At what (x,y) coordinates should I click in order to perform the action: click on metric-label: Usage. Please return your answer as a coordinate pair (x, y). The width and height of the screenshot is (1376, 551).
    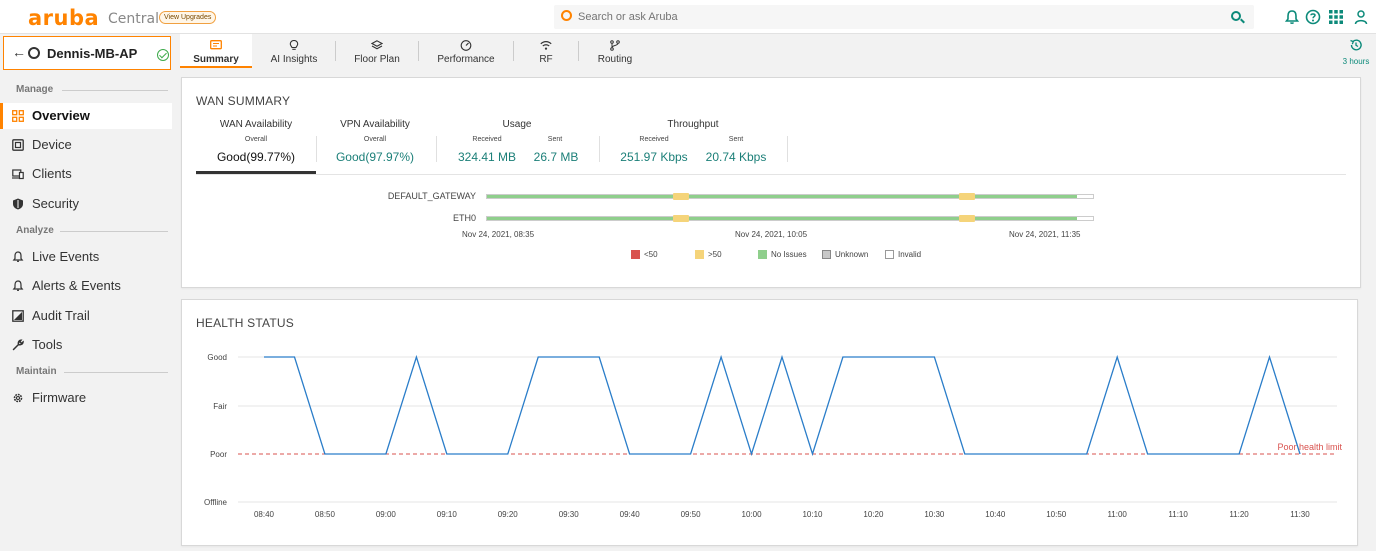
    Looking at the image, I should click on (517, 124).